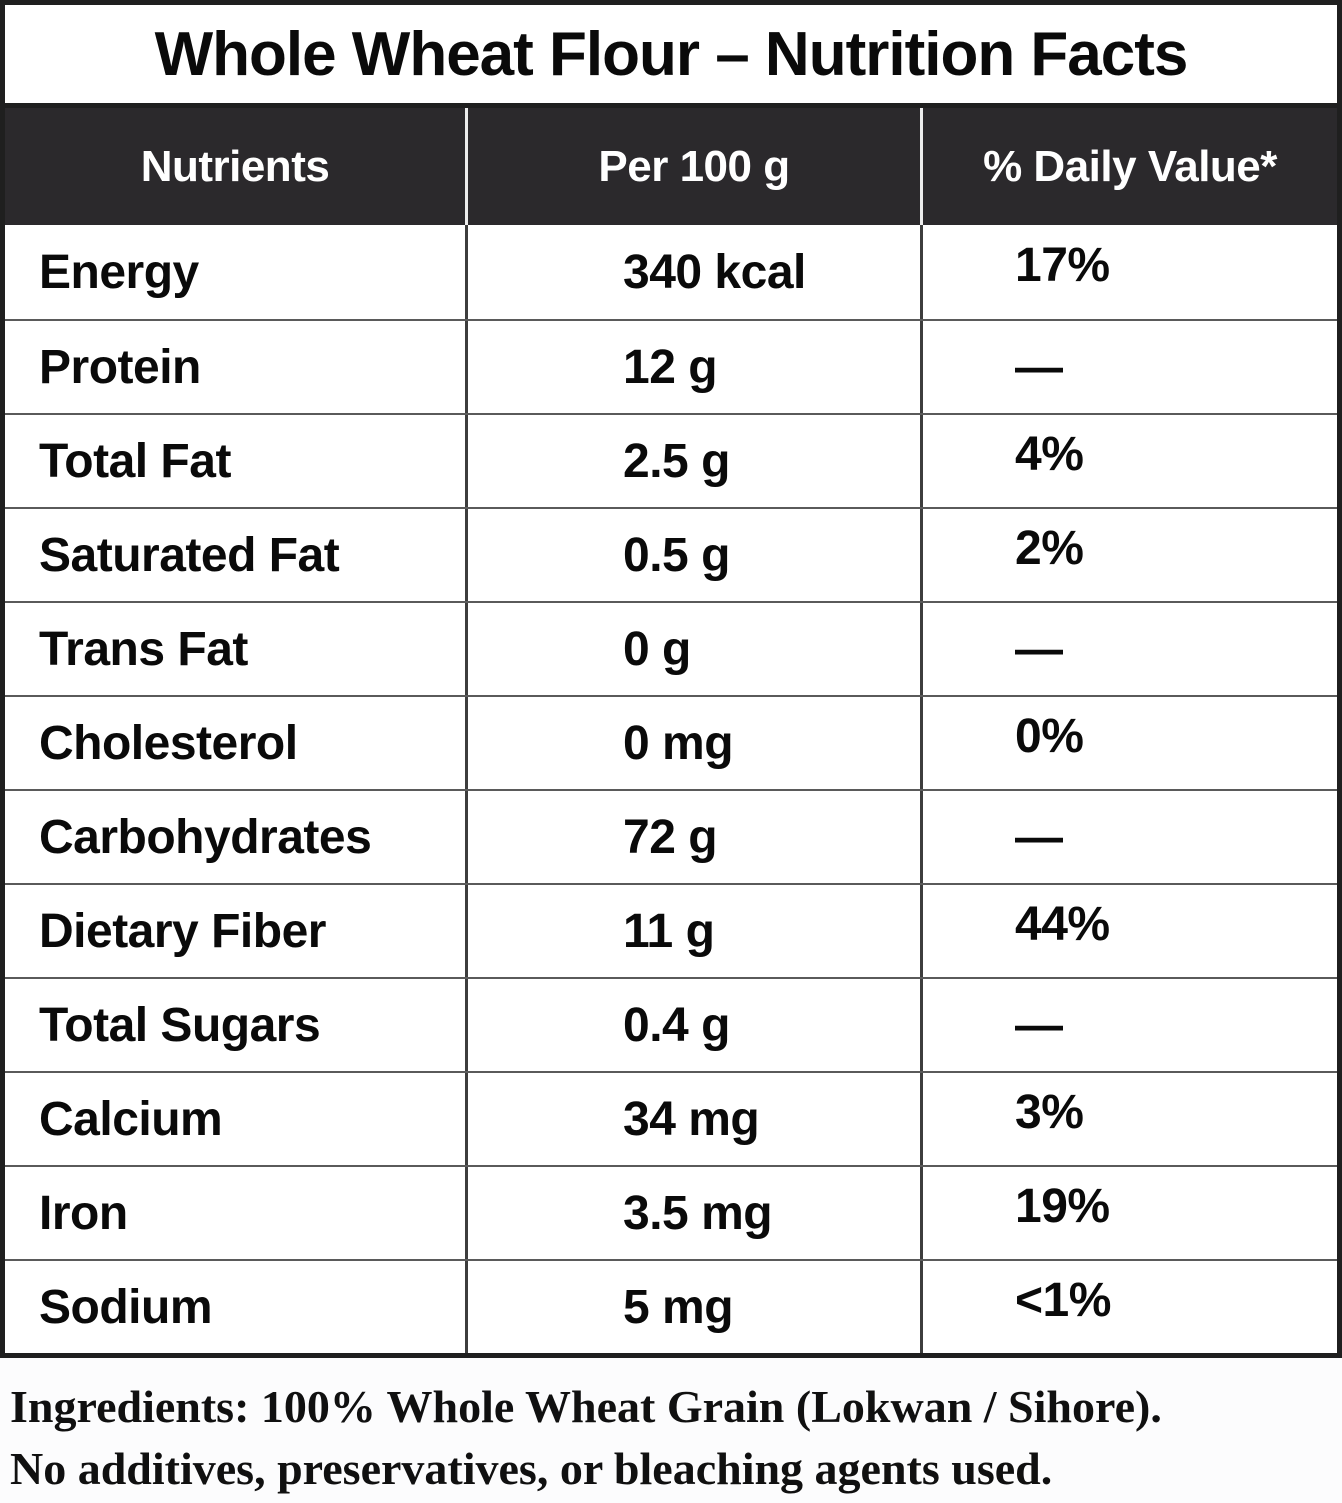  I want to click on header-per-100g: Per 100 g, so click(692, 166).